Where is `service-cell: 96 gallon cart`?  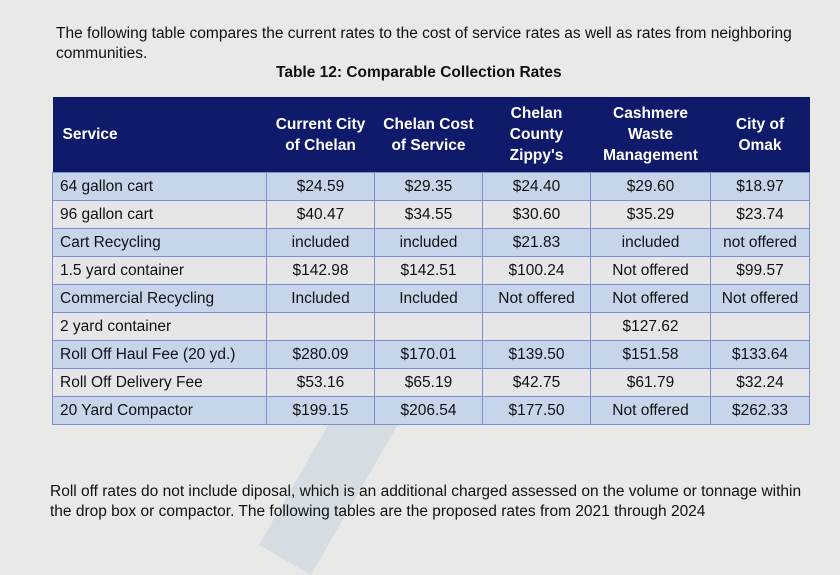
service-cell: 96 gallon cart is located at coordinates (159, 214).